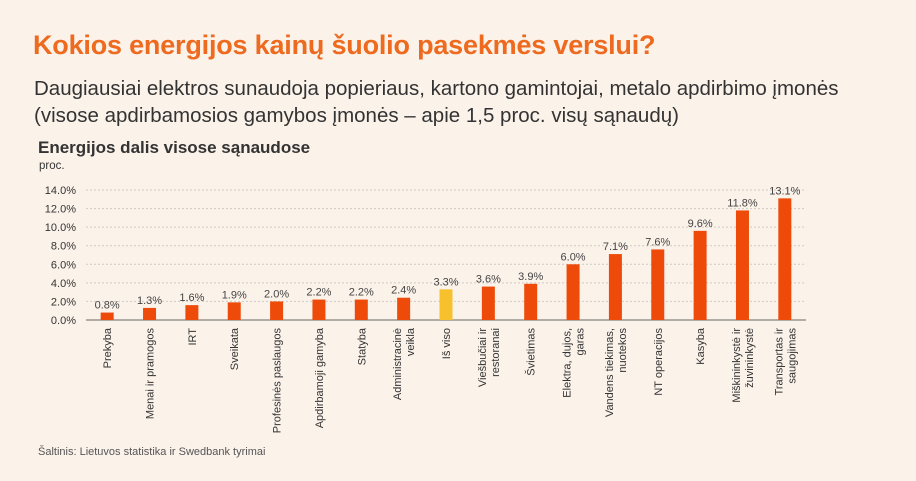 This screenshot has height=481, width=916. I want to click on y-tick-label: 6.0%, so click(63, 265).